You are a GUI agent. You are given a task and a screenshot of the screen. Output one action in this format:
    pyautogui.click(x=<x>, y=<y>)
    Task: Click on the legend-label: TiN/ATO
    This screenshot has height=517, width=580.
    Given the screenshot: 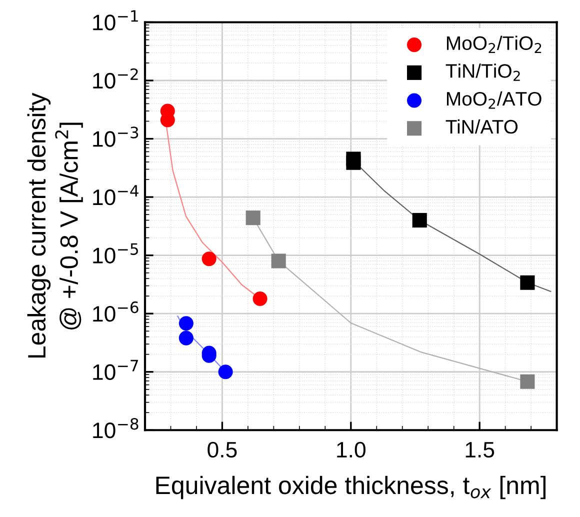 What is the action you would take?
    pyautogui.click(x=482, y=126)
    